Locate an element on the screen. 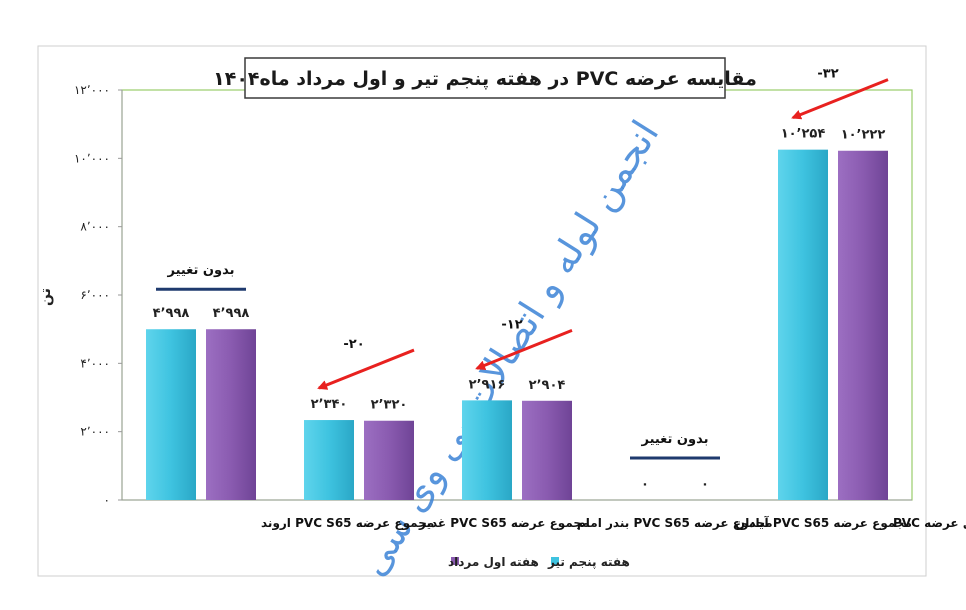  y-ticks: ۰ ۲٬۰۰۰ ۴٬۰۰۰ ۶٬۰۰۰ ۸٬۰۰۰ ۱۰٬۰۰۰ ۱۲٬۰۰۰ is located at coordinates (98, 295).